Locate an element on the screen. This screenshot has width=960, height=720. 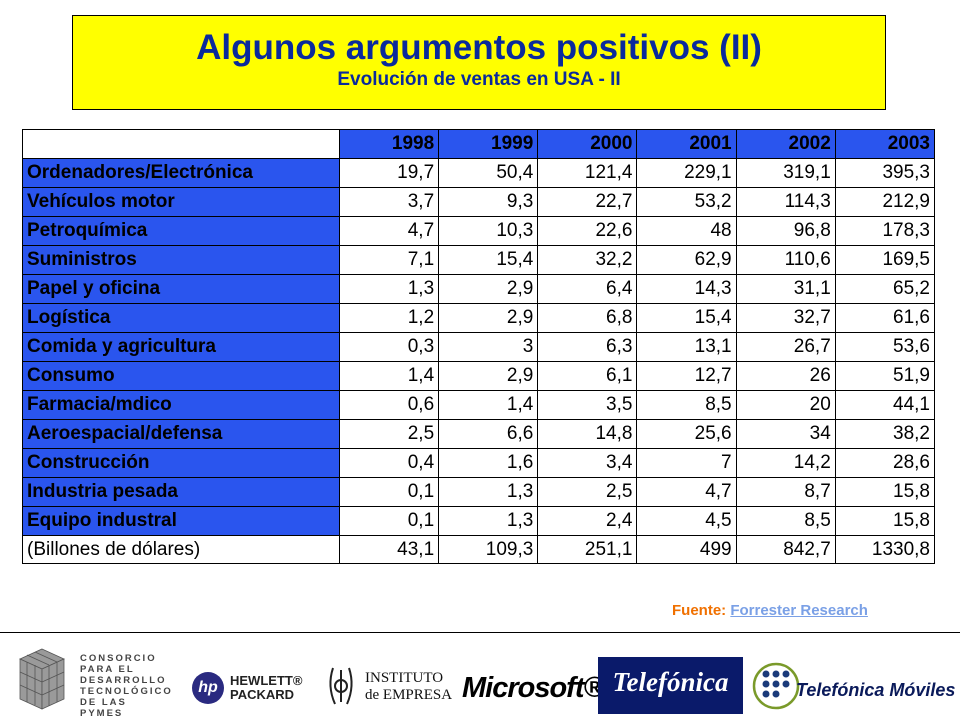
year-header: 2000 is located at coordinates (587, 144).